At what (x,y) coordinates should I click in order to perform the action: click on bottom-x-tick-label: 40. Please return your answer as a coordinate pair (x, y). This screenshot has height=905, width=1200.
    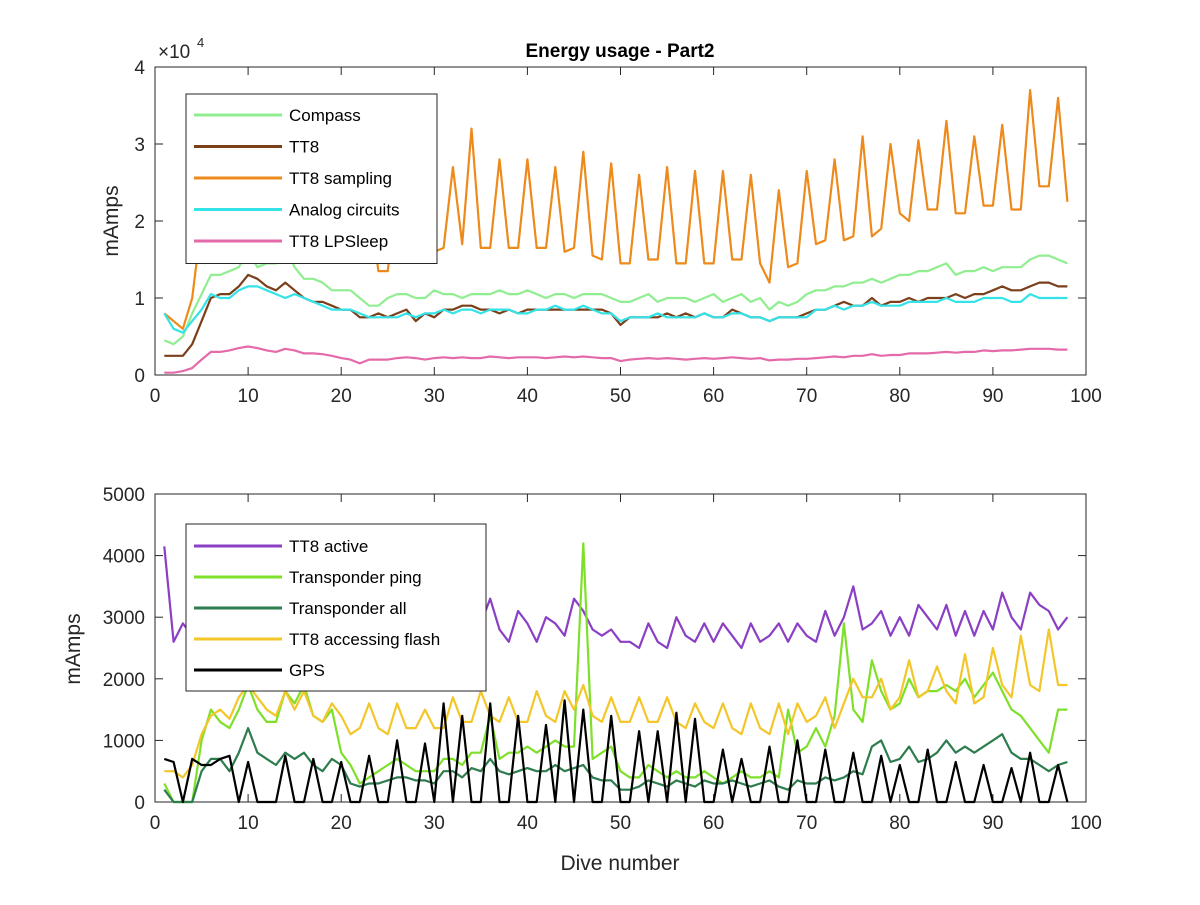
    Looking at the image, I should click on (527, 823).